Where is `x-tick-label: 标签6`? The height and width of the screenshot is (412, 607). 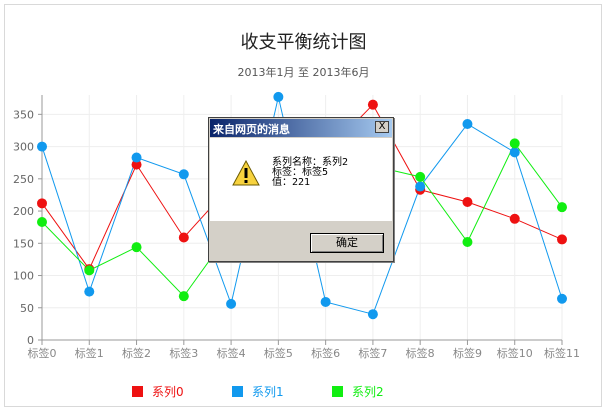
x-tick-label: 标签6 is located at coordinates (325, 353).